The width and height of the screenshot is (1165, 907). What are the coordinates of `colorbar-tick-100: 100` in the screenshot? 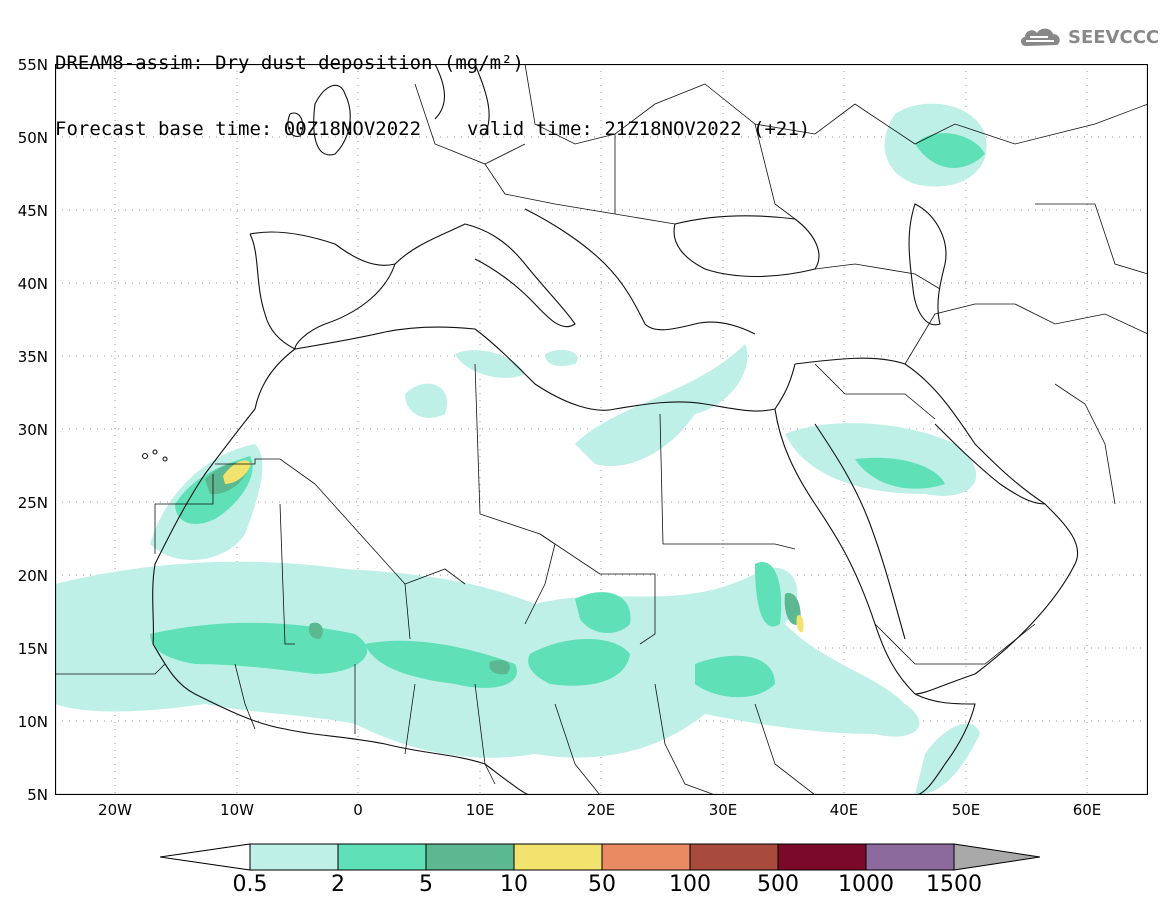 It's located at (690, 884).